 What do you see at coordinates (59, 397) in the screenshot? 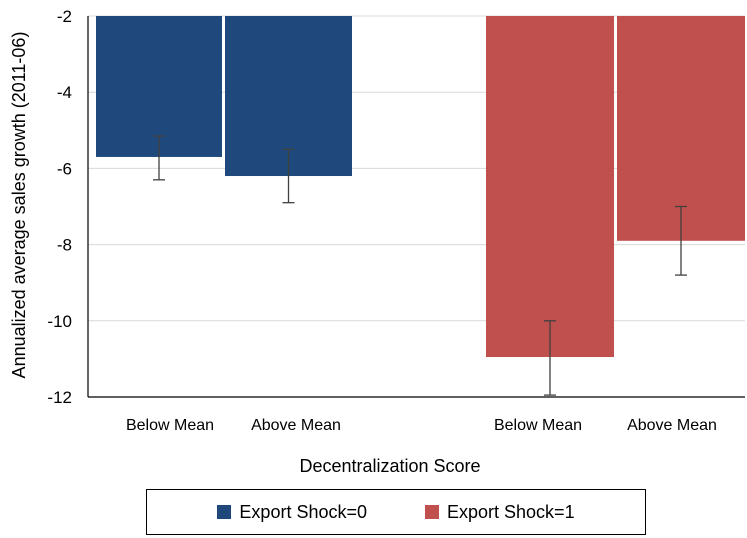
I see `y-tick-label: -12` at bounding box center [59, 397].